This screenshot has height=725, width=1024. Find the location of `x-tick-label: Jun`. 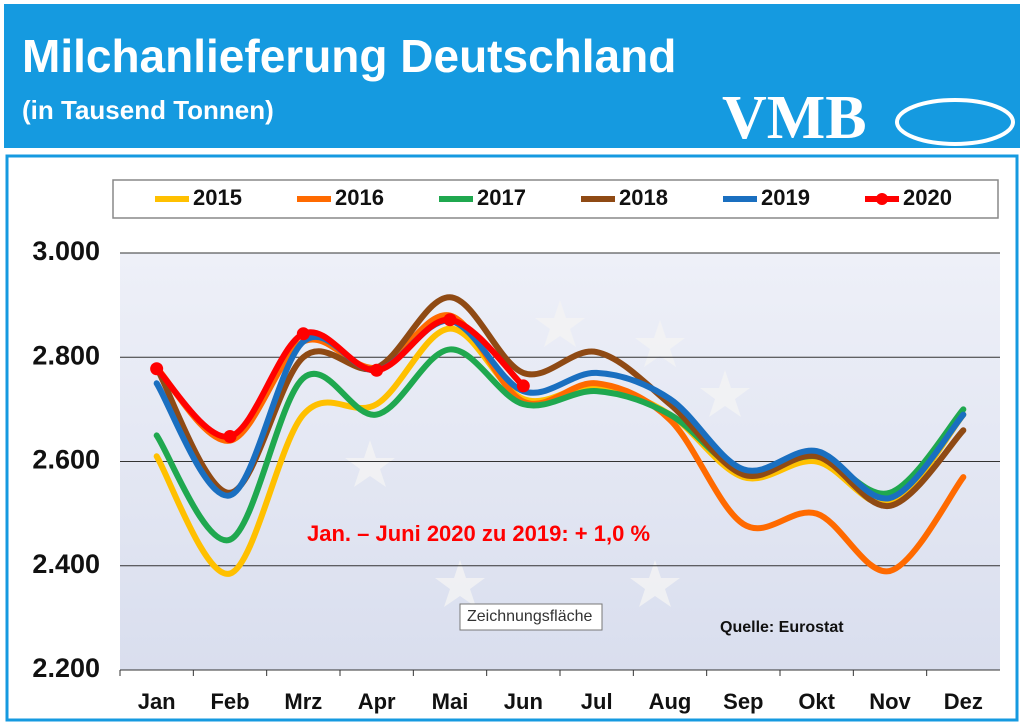

x-tick-label: Jun is located at coordinates (523, 701).